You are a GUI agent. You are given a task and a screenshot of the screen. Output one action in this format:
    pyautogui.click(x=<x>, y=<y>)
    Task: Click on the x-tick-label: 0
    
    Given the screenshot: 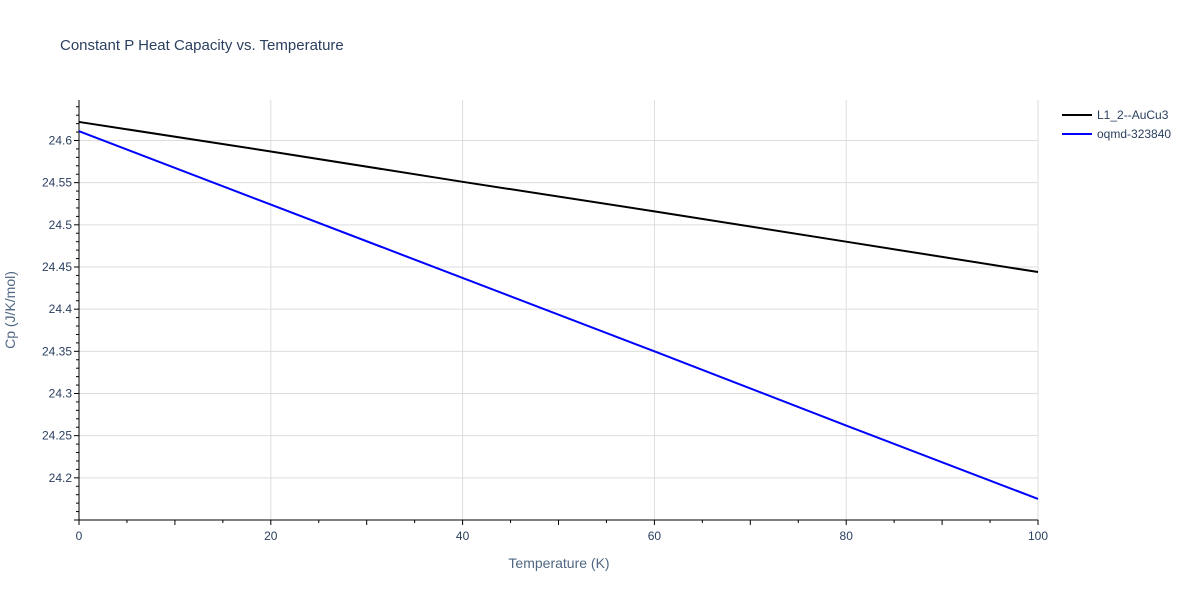 What is the action you would take?
    pyautogui.click(x=79, y=536)
    